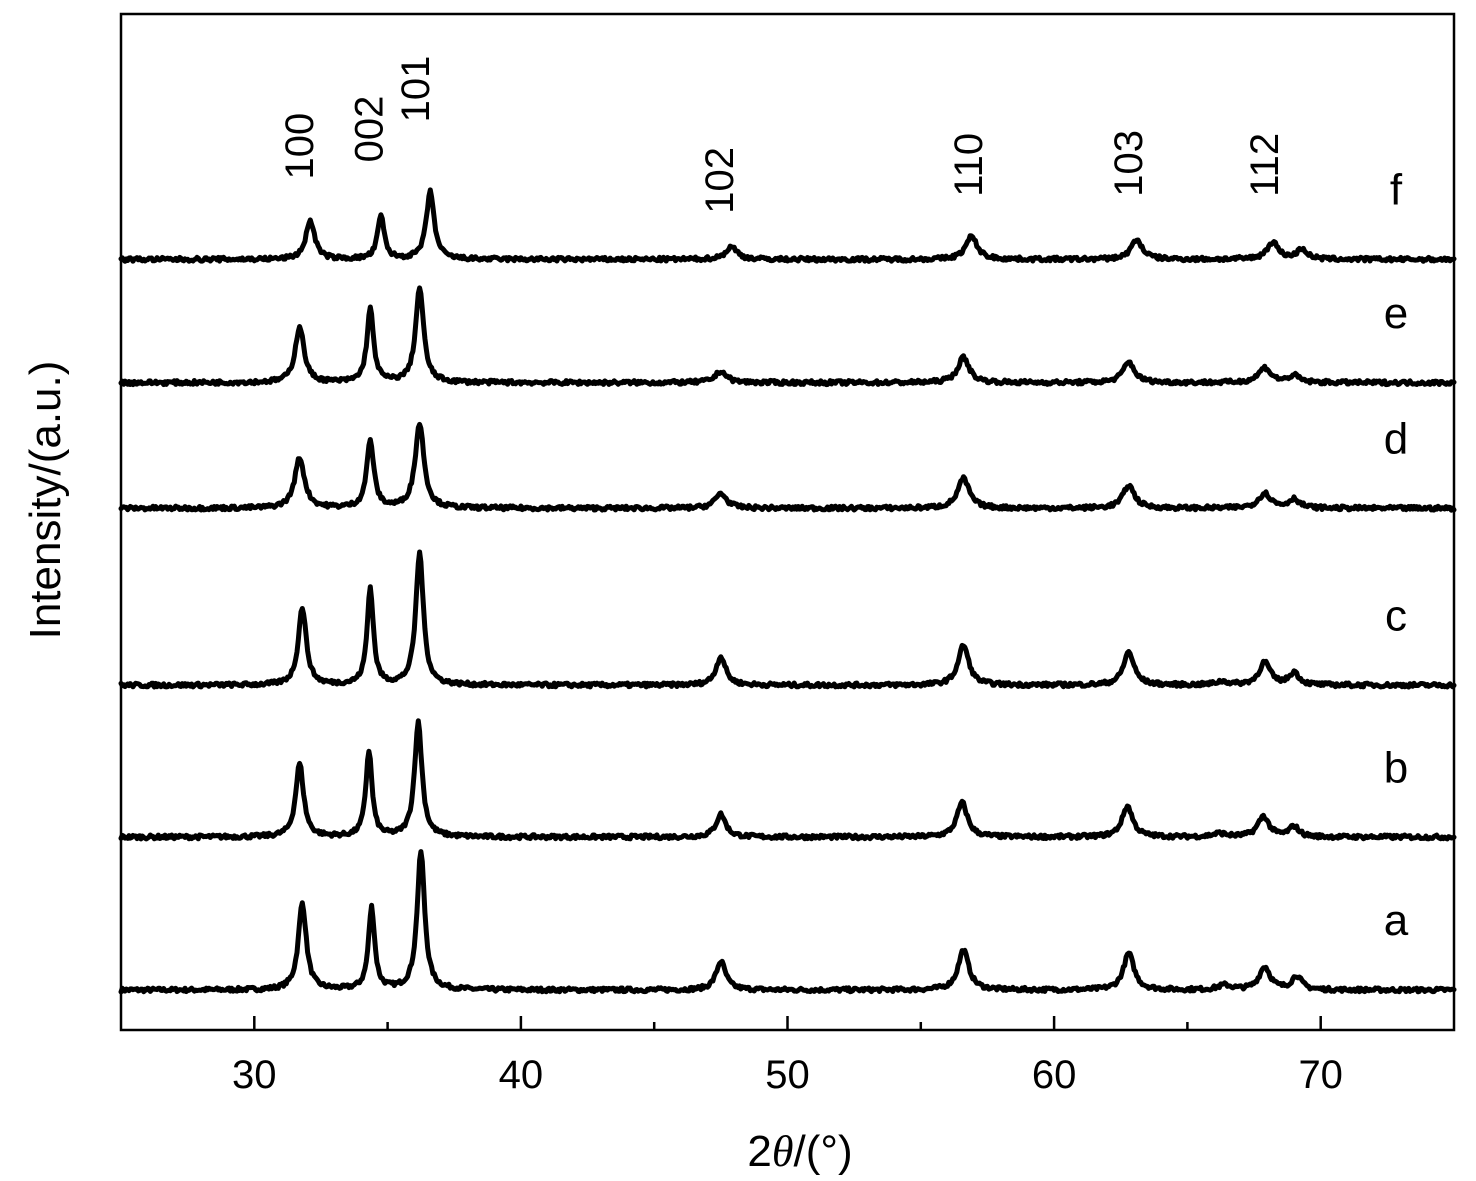 This screenshot has width=1476, height=1181. What do you see at coordinates (1396, 439) in the screenshot?
I see `curve-label-d: d` at bounding box center [1396, 439].